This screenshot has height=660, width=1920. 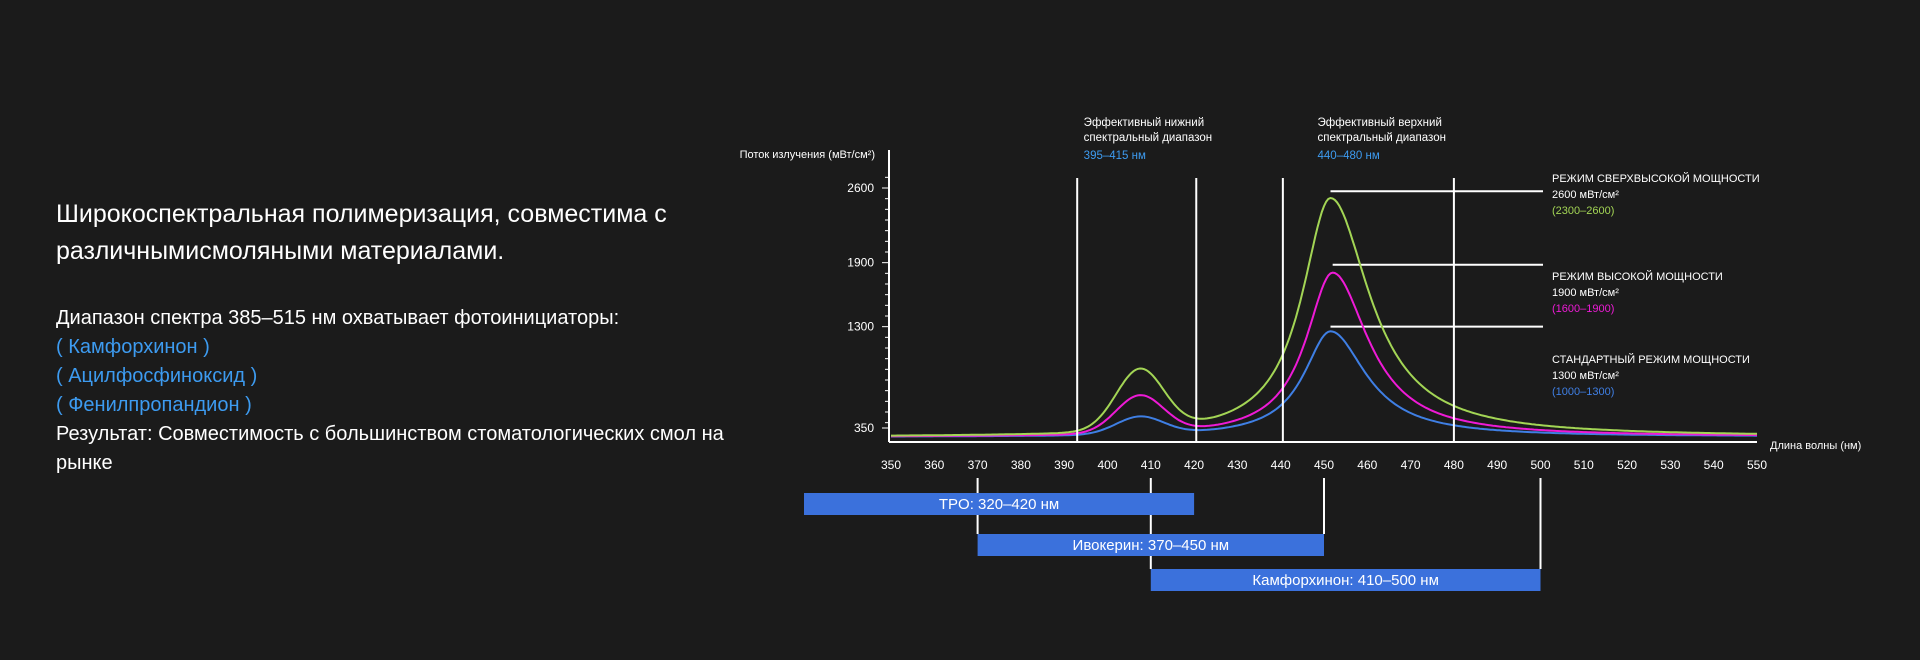 What do you see at coordinates (1656, 178) in the screenshot?
I see `mode-title: РЕЖИМ СВЕРХВЫСОКОЙ МОЩНОСТИ` at bounding box center [1656, 178].